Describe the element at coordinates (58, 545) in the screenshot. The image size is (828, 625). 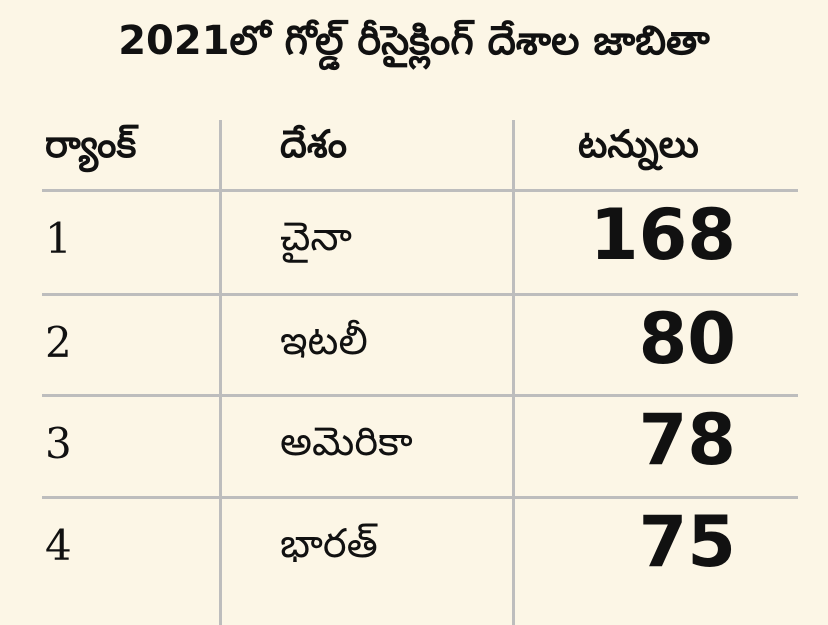
I see `rank: 4` at that location.